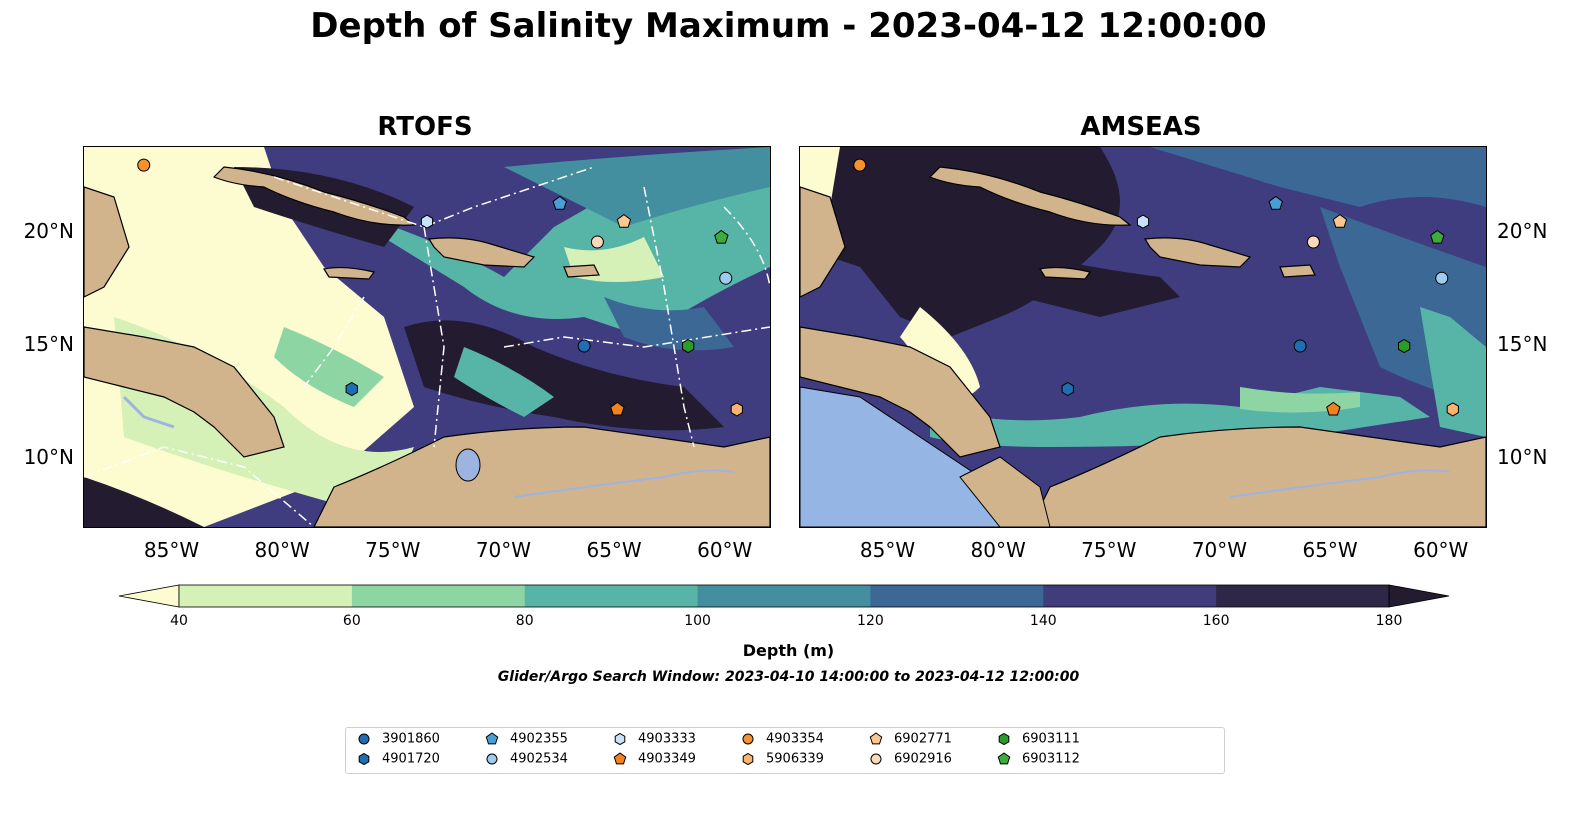  What do you see at coordinates (870, 621) in the screenshot?
I see `colorbar-tick-label: 120` at bounding box center [870, 621].